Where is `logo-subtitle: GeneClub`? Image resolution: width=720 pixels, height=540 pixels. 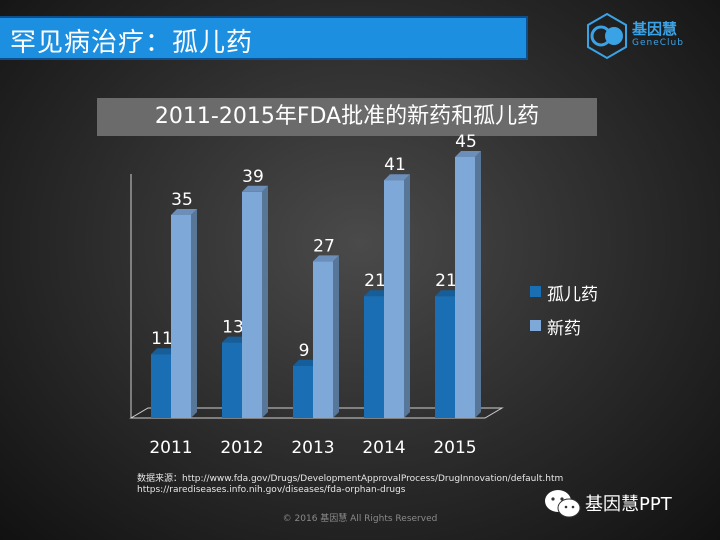 logo-subtitle: GeneClub is located at coordinates (658, 43).